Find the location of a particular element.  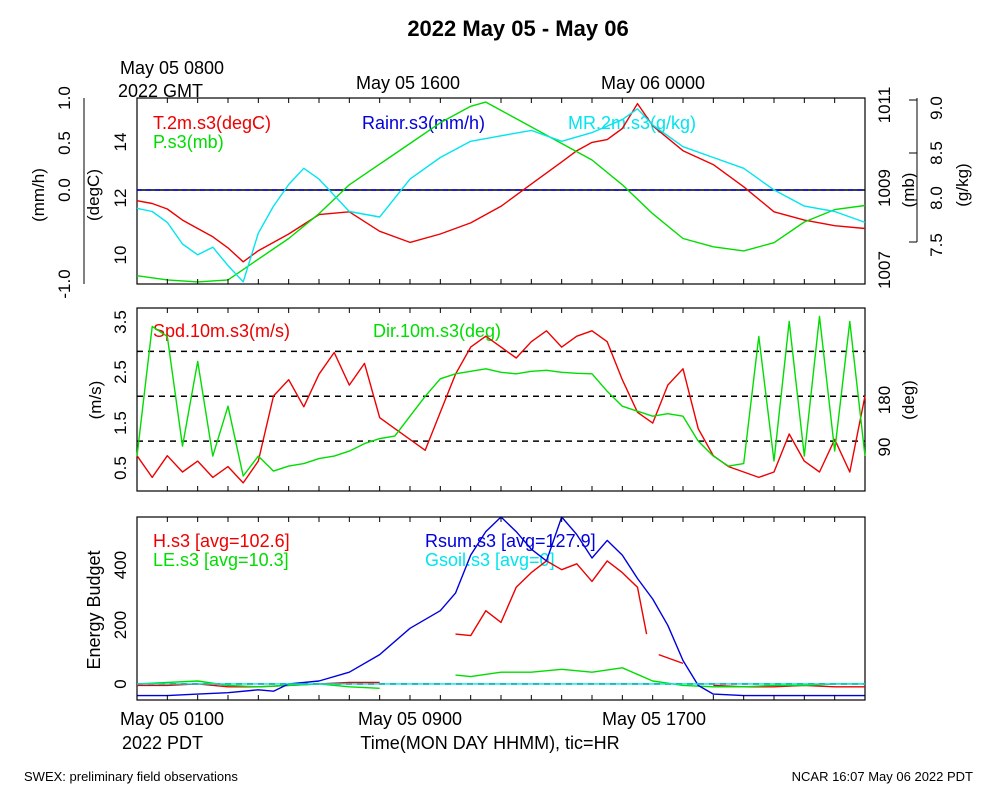

legend-net-radiation: Rsum.s3 [avg=127.9] is located at coordinates (510, 541).